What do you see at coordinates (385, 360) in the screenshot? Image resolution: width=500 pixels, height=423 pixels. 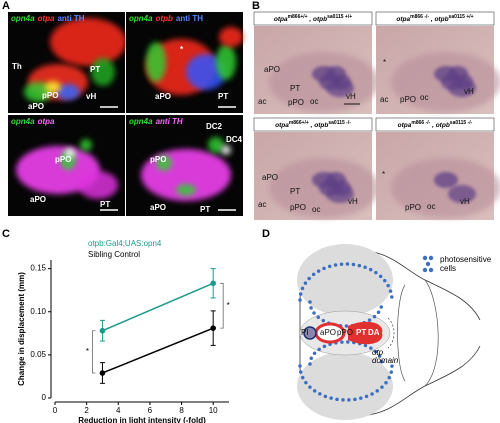 I see `domain-label: domain` at bounding box center [385, 360].